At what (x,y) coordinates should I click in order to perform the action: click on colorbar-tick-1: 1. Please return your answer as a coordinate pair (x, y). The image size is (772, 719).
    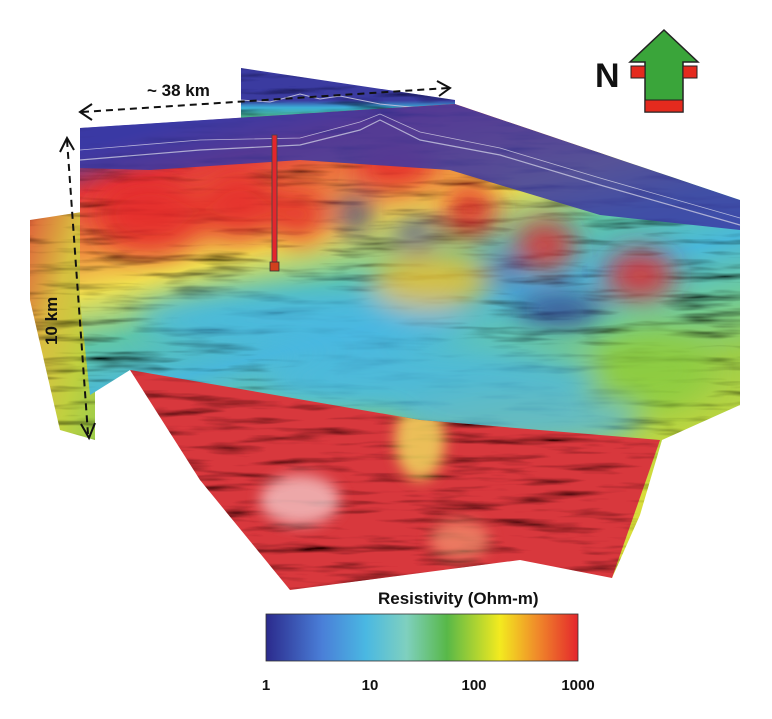
    Looking at the image, I should click on (266, 685).